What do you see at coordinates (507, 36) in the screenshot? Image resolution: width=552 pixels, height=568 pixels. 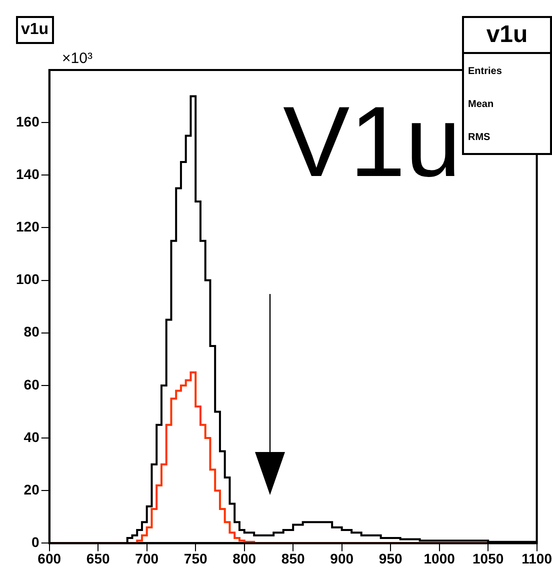 I see `text: v1u` at bounding box center [507, 36].